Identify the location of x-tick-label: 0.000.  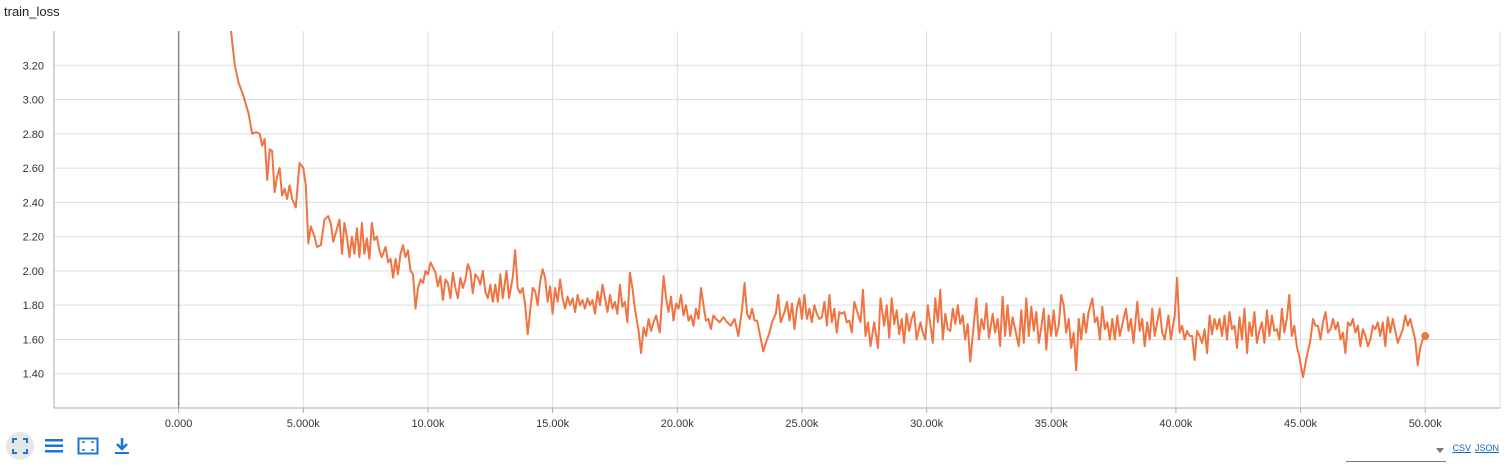
(179, 424).